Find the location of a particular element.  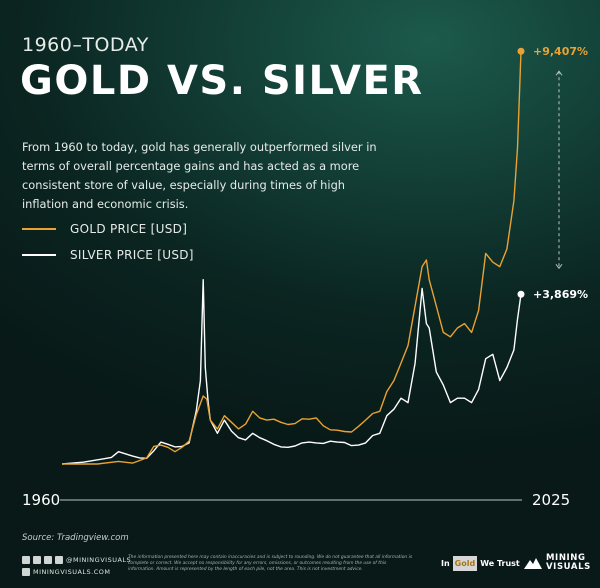

brand1-gold: Gold is located at coordinates (465, 563).